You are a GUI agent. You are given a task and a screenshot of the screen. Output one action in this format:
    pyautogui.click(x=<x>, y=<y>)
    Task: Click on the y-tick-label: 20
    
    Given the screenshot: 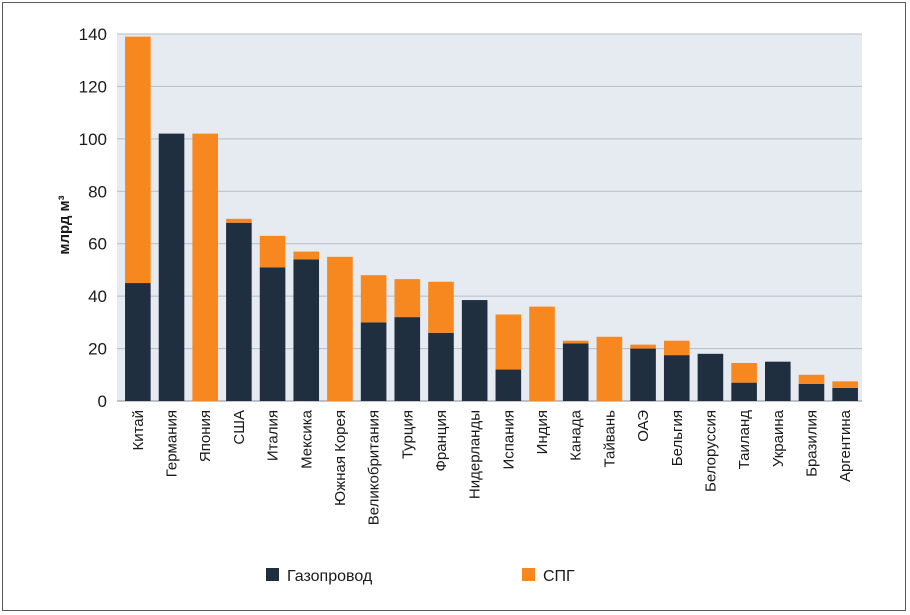 What is the action you would take?
    pyautogui.click(x=97, y=349)
    